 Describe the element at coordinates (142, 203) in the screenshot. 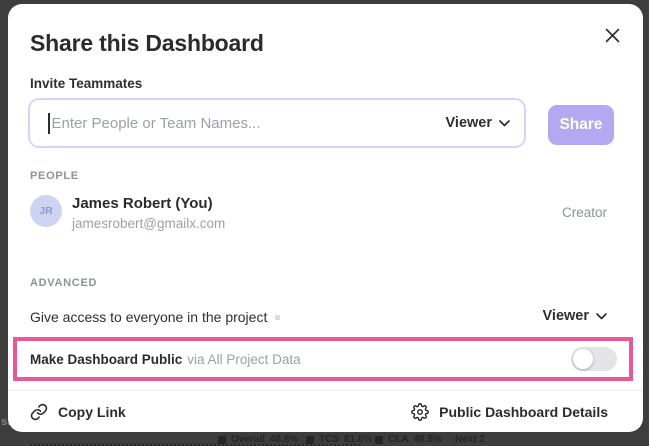

I see `member-name: James Robert (You)` at that location.